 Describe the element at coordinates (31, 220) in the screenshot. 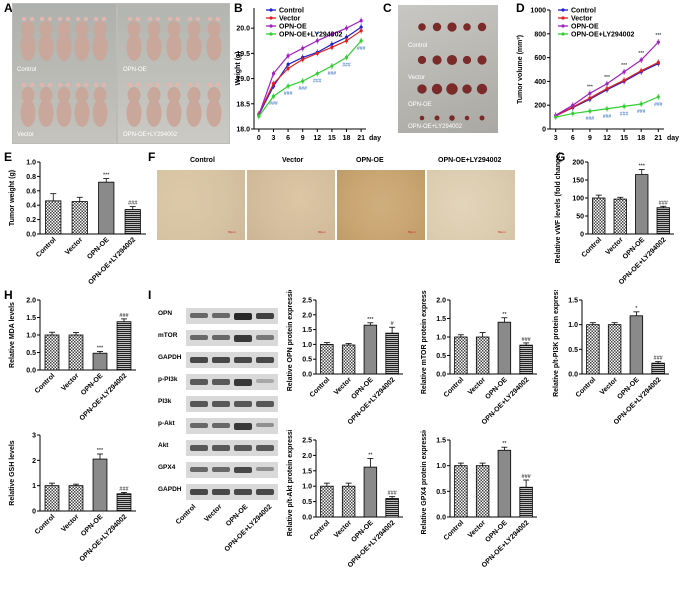

I see `y-tick-label: 0.2` at that location.